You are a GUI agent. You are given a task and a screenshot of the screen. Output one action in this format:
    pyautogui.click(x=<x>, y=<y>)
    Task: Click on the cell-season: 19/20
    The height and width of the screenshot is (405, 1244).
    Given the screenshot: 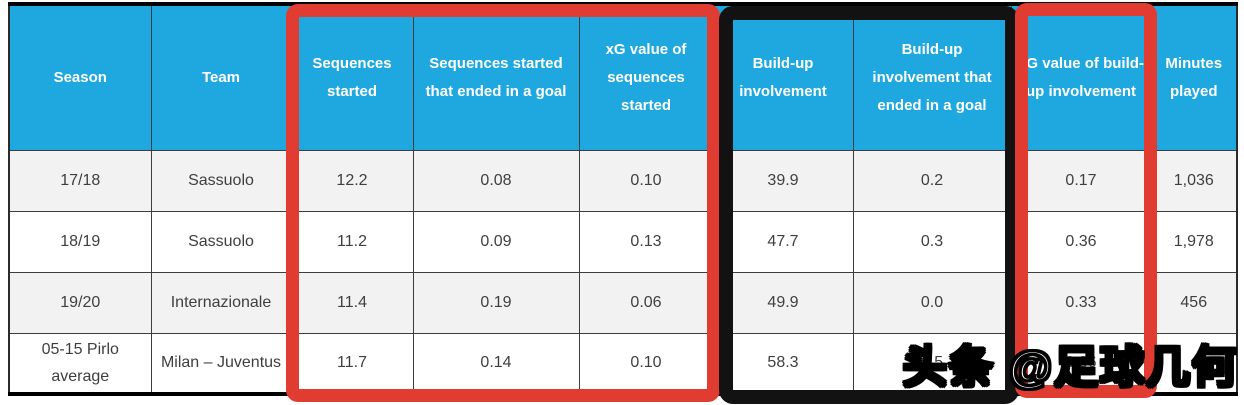 What is the action you would take?
    pyautogui.click(x=80, y=302)
    